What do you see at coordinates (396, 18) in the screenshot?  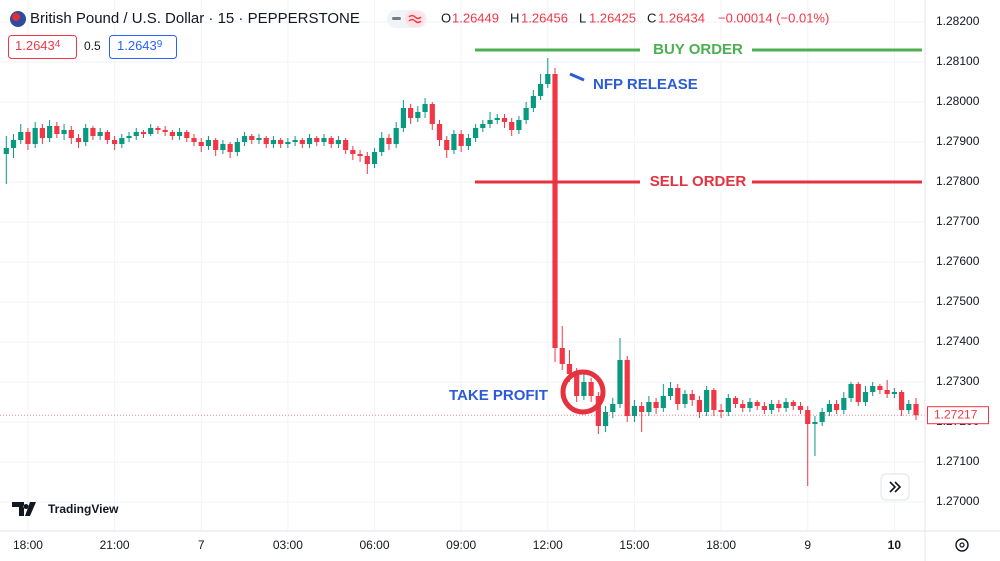 I see `pill-icon` at bounding box center [396, 18].